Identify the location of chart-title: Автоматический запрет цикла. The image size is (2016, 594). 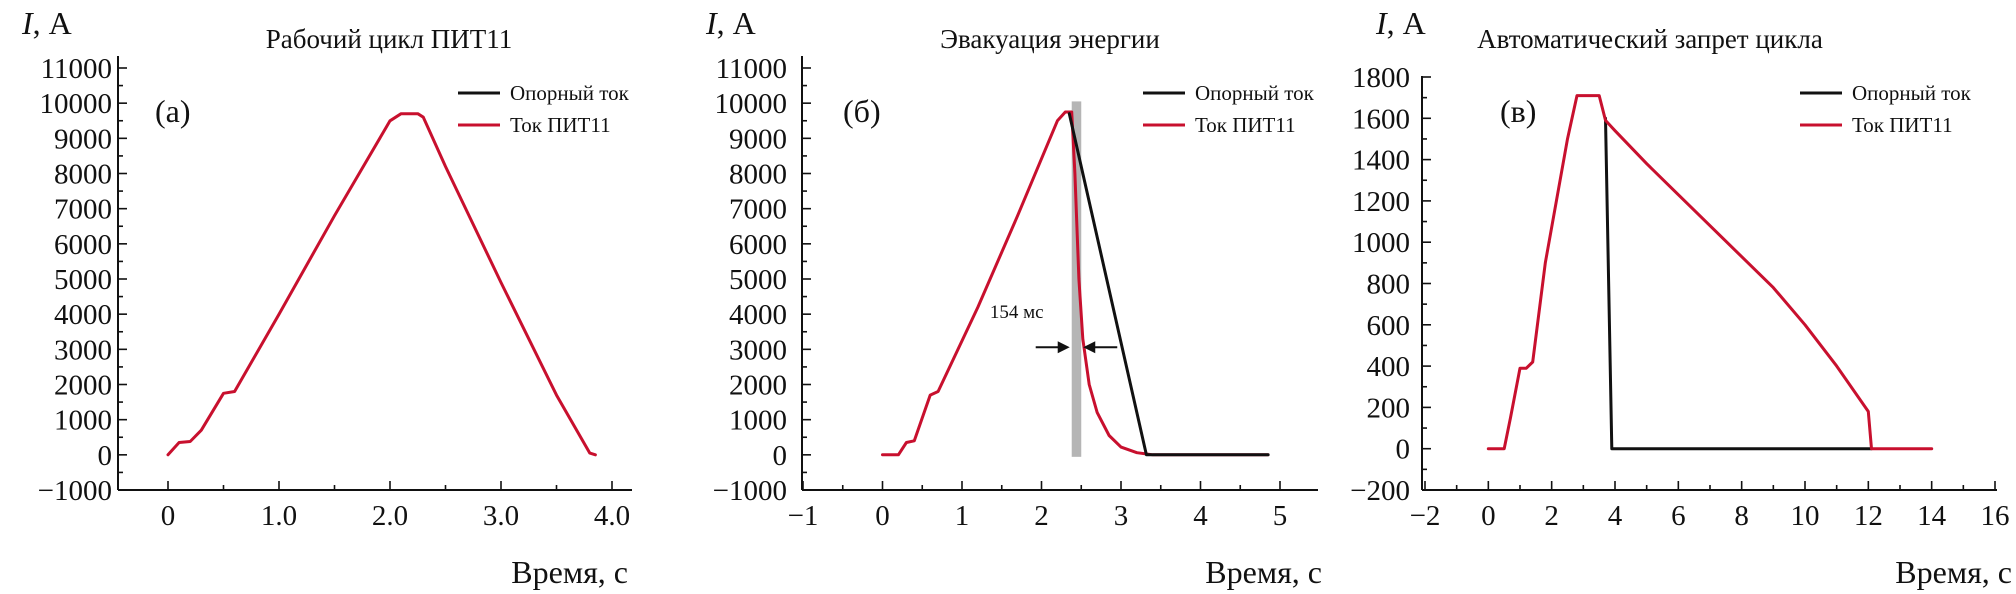
(1650, 39).